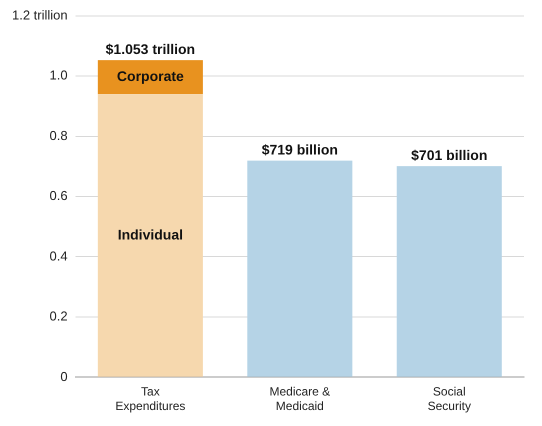  I want to click on series-label: Corporate, so click(150, 76).